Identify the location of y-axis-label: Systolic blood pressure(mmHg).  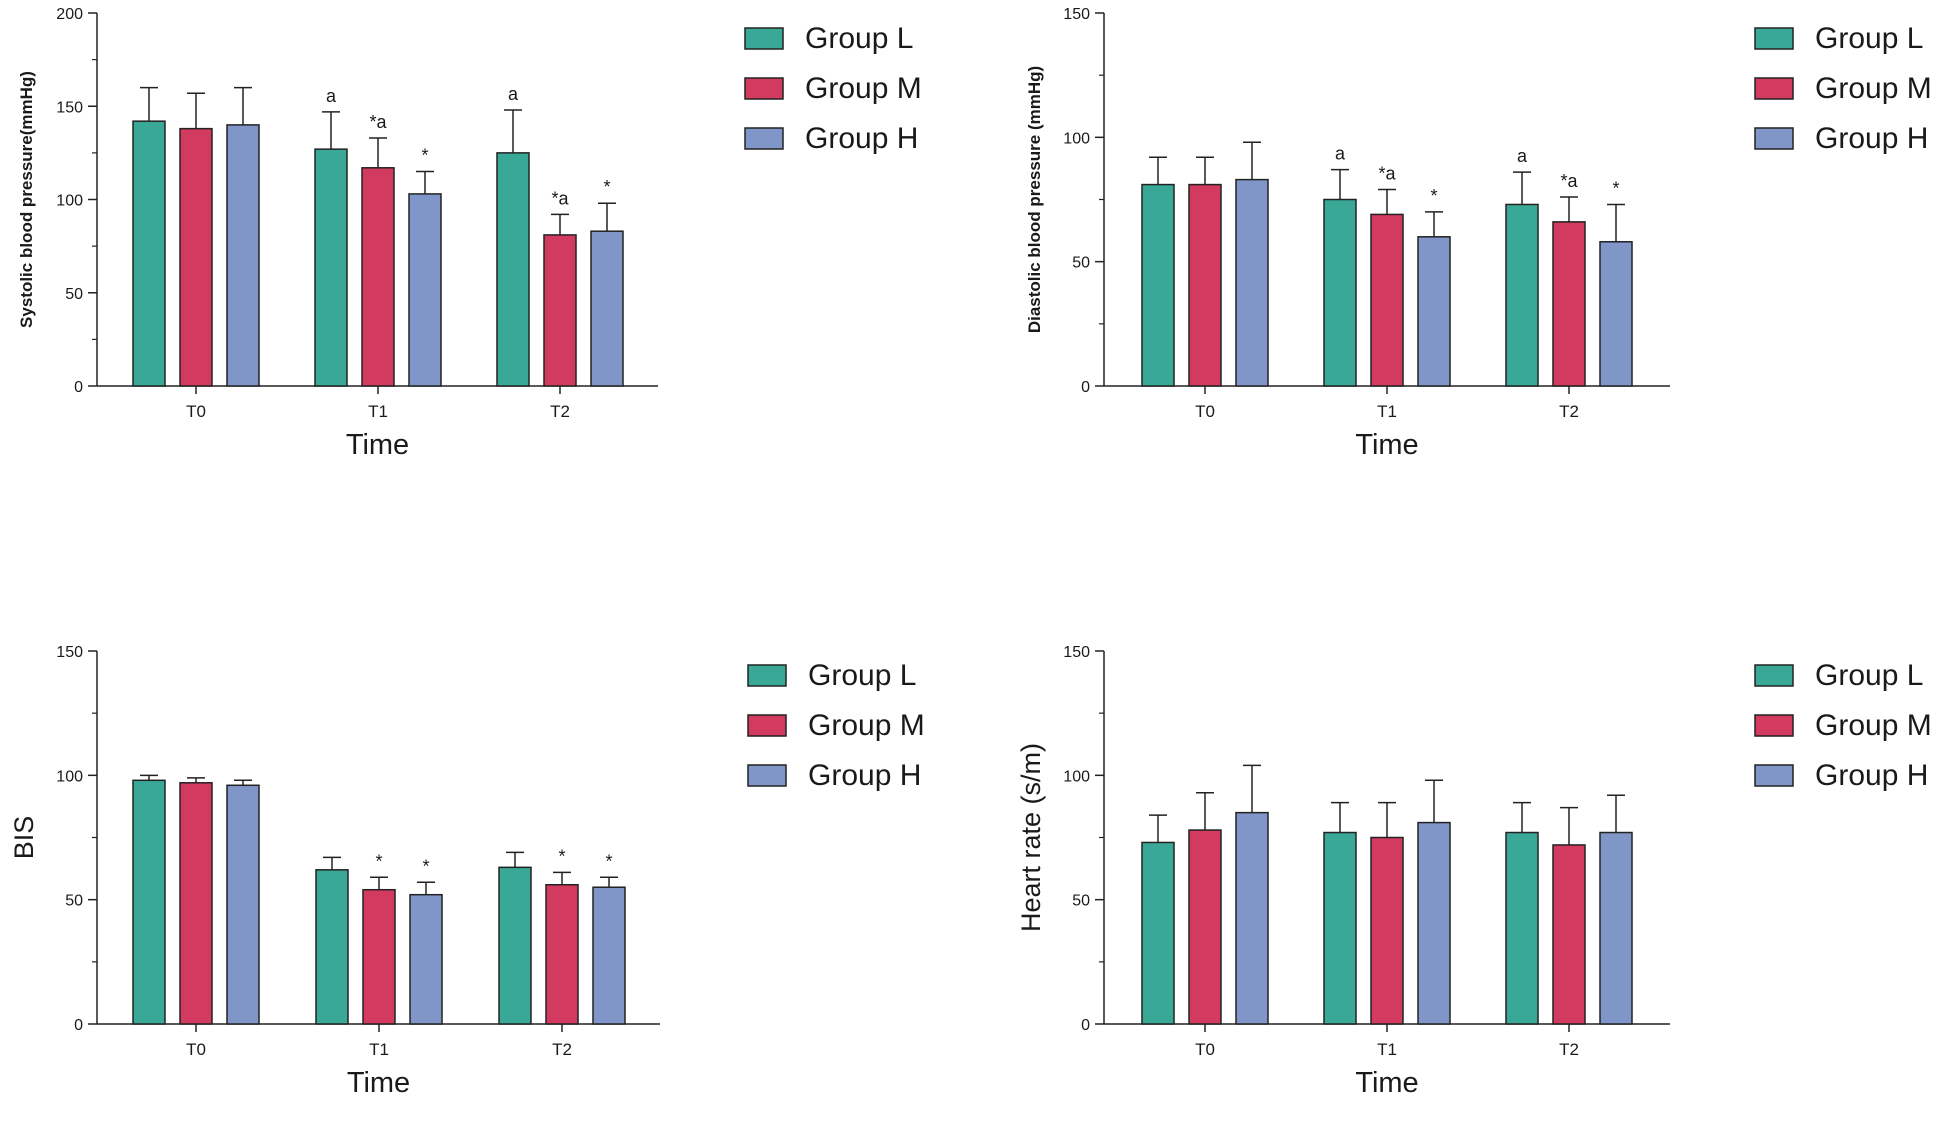
(26, 199).